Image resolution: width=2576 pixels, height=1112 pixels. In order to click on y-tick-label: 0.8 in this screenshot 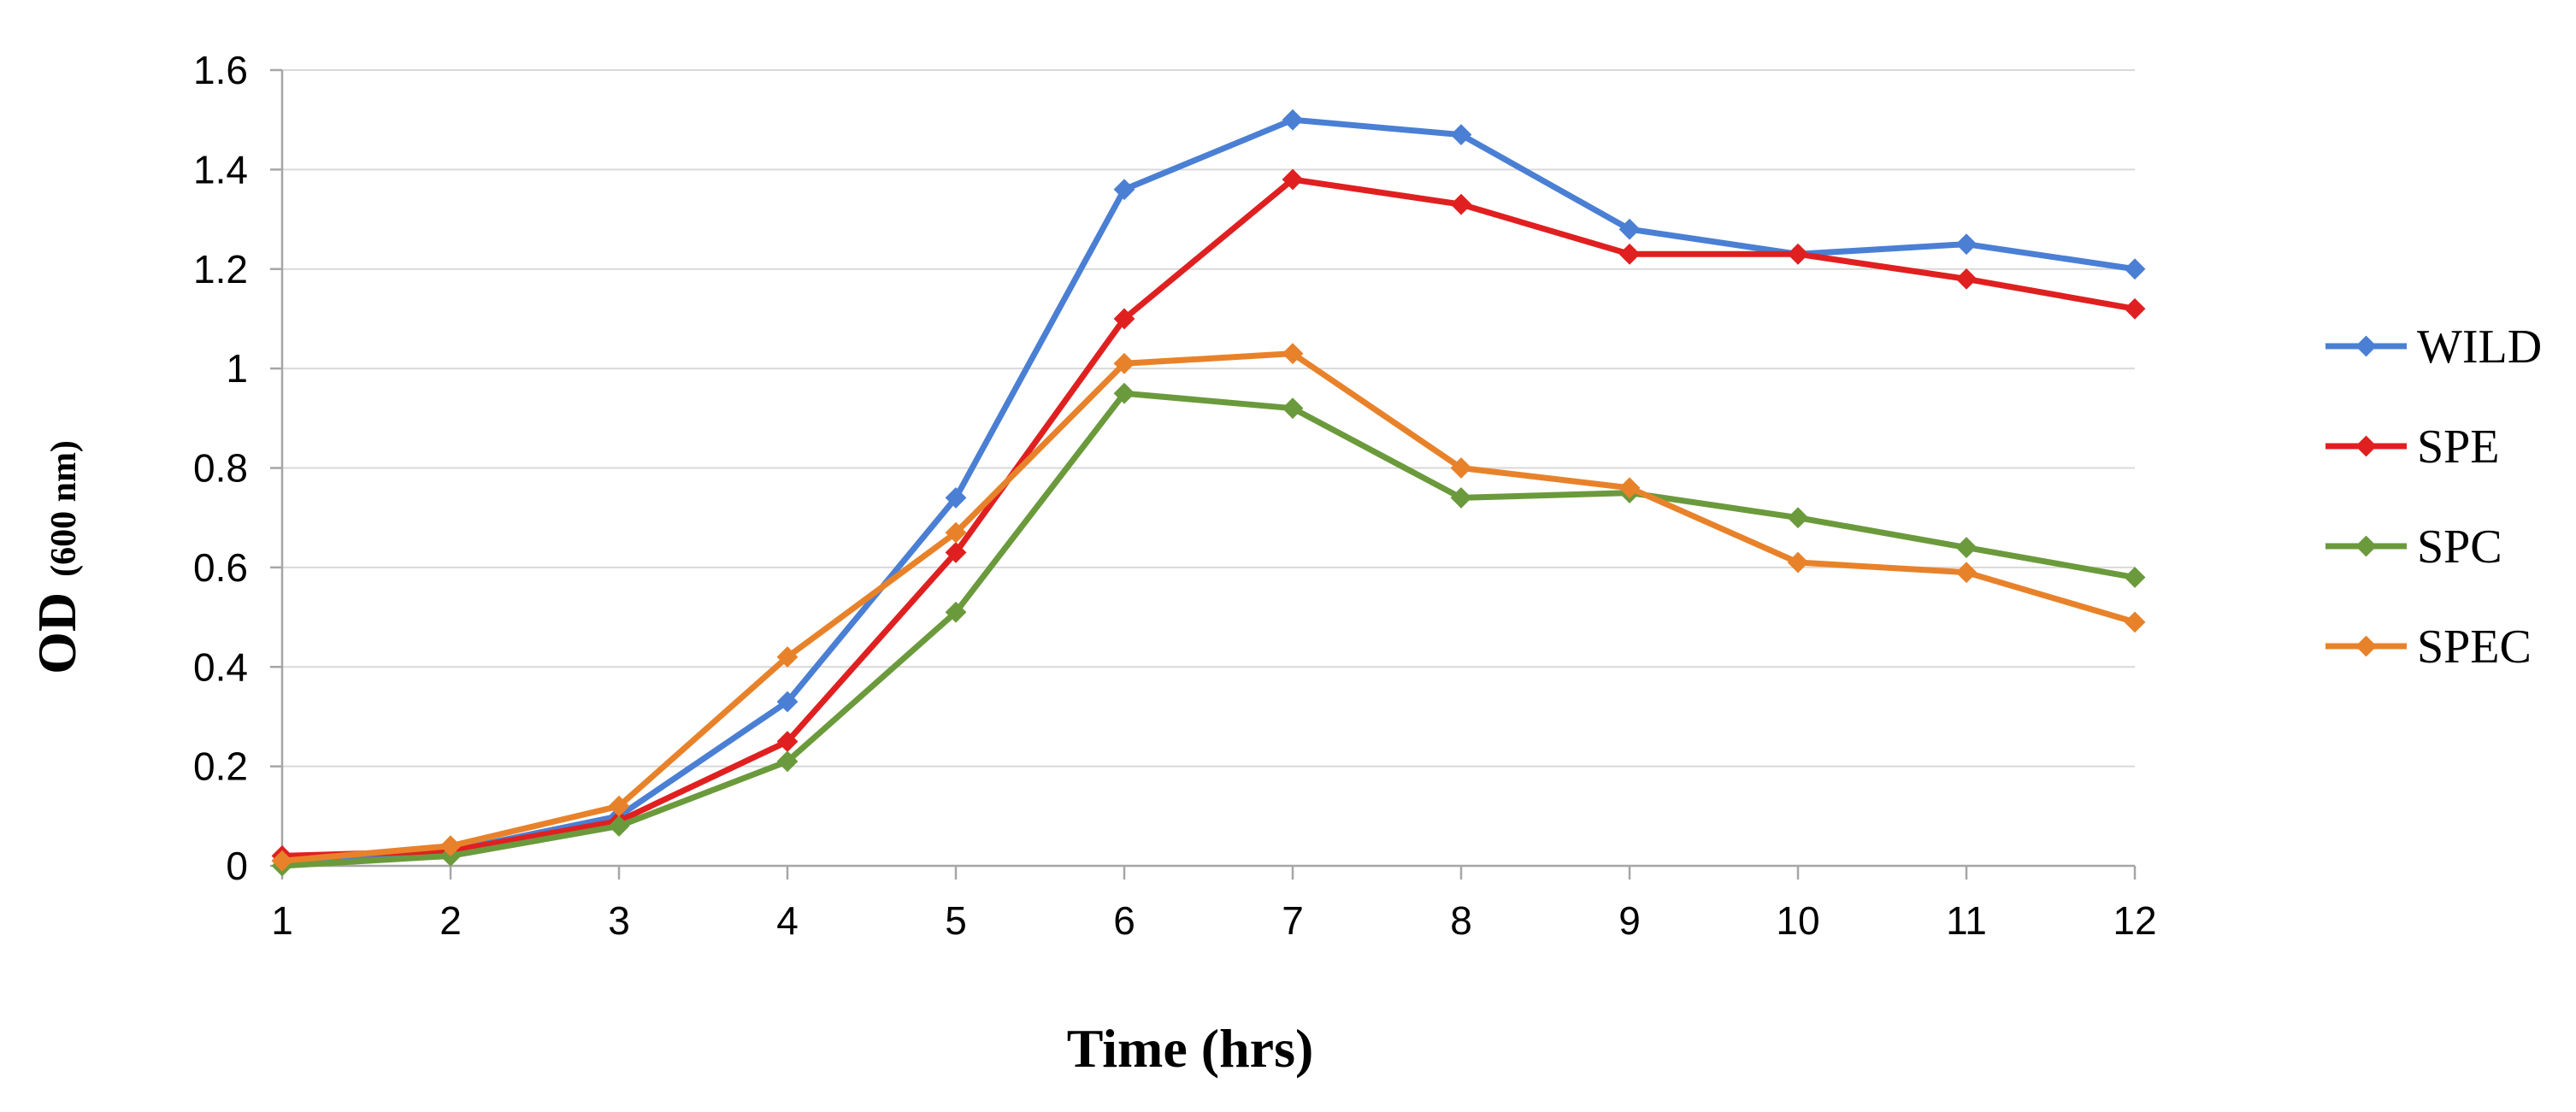, I will do `click(220, 468)`.